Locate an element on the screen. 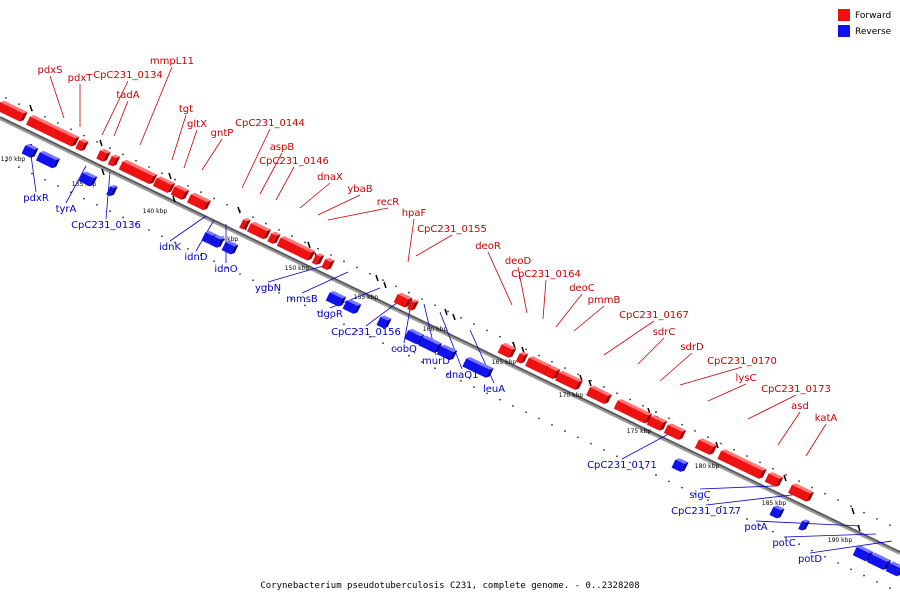  gene-label-cobq: cobQ is located at coordinates (404, 349).